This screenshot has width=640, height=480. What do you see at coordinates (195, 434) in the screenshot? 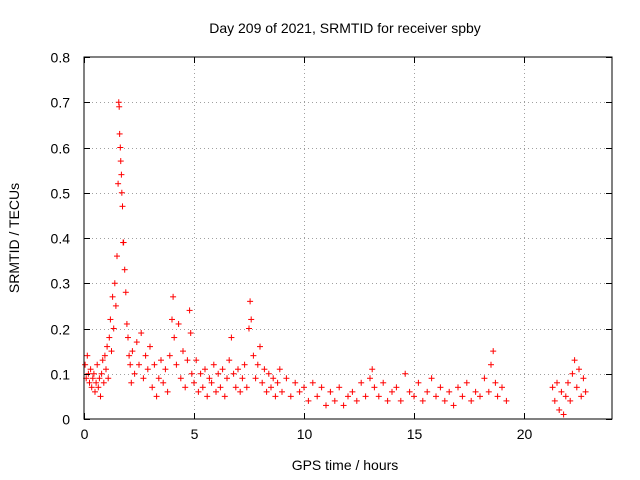
I see `x-tick-label: 5` at bounding box center [195, 434].